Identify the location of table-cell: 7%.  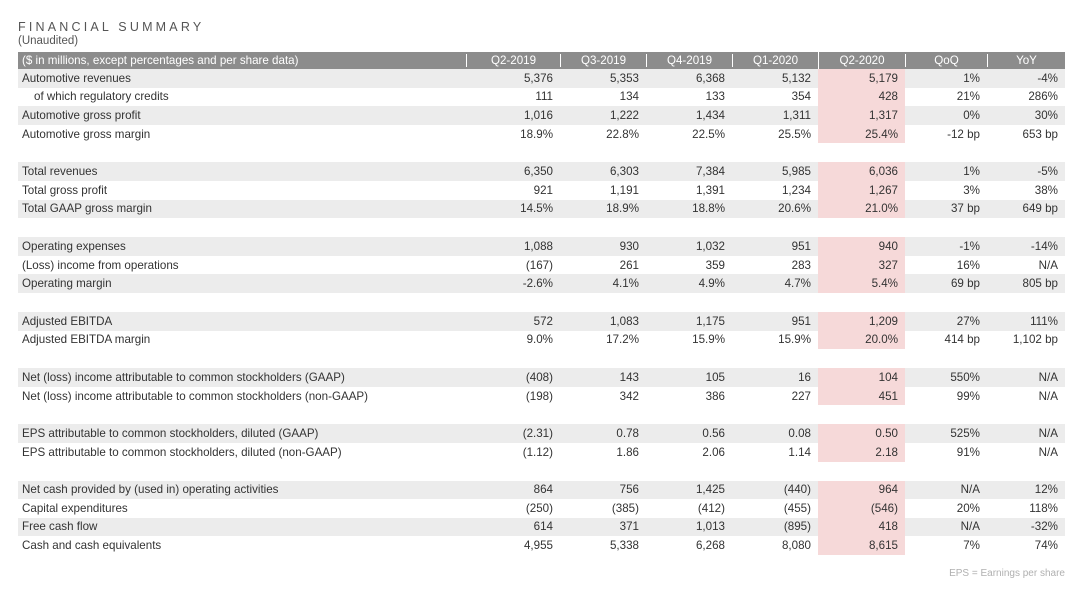
(971, 546).